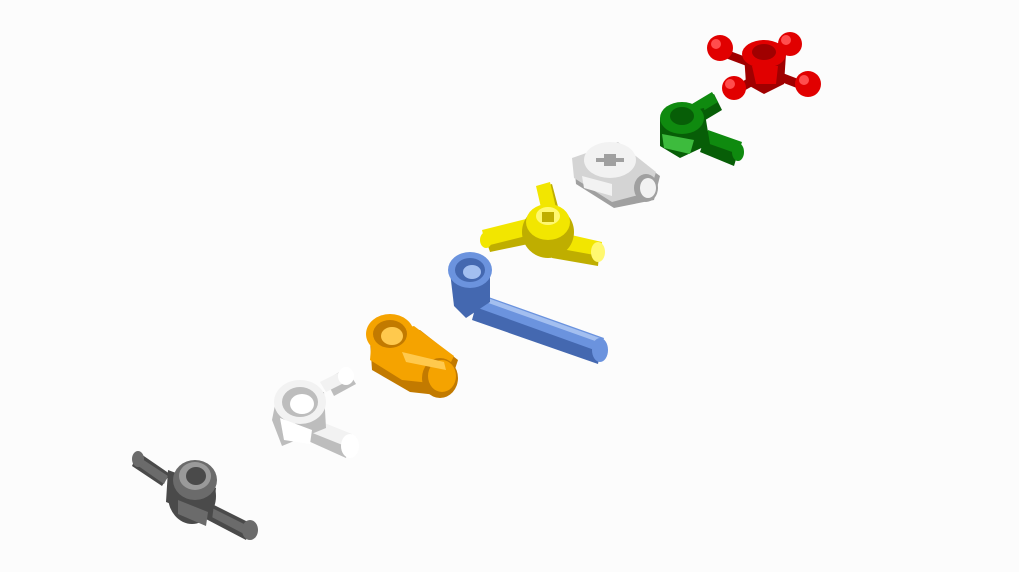  Describe the element at coordinates (528, 308) in the screenshot. I see `blue-long-axle-pin` at that location.